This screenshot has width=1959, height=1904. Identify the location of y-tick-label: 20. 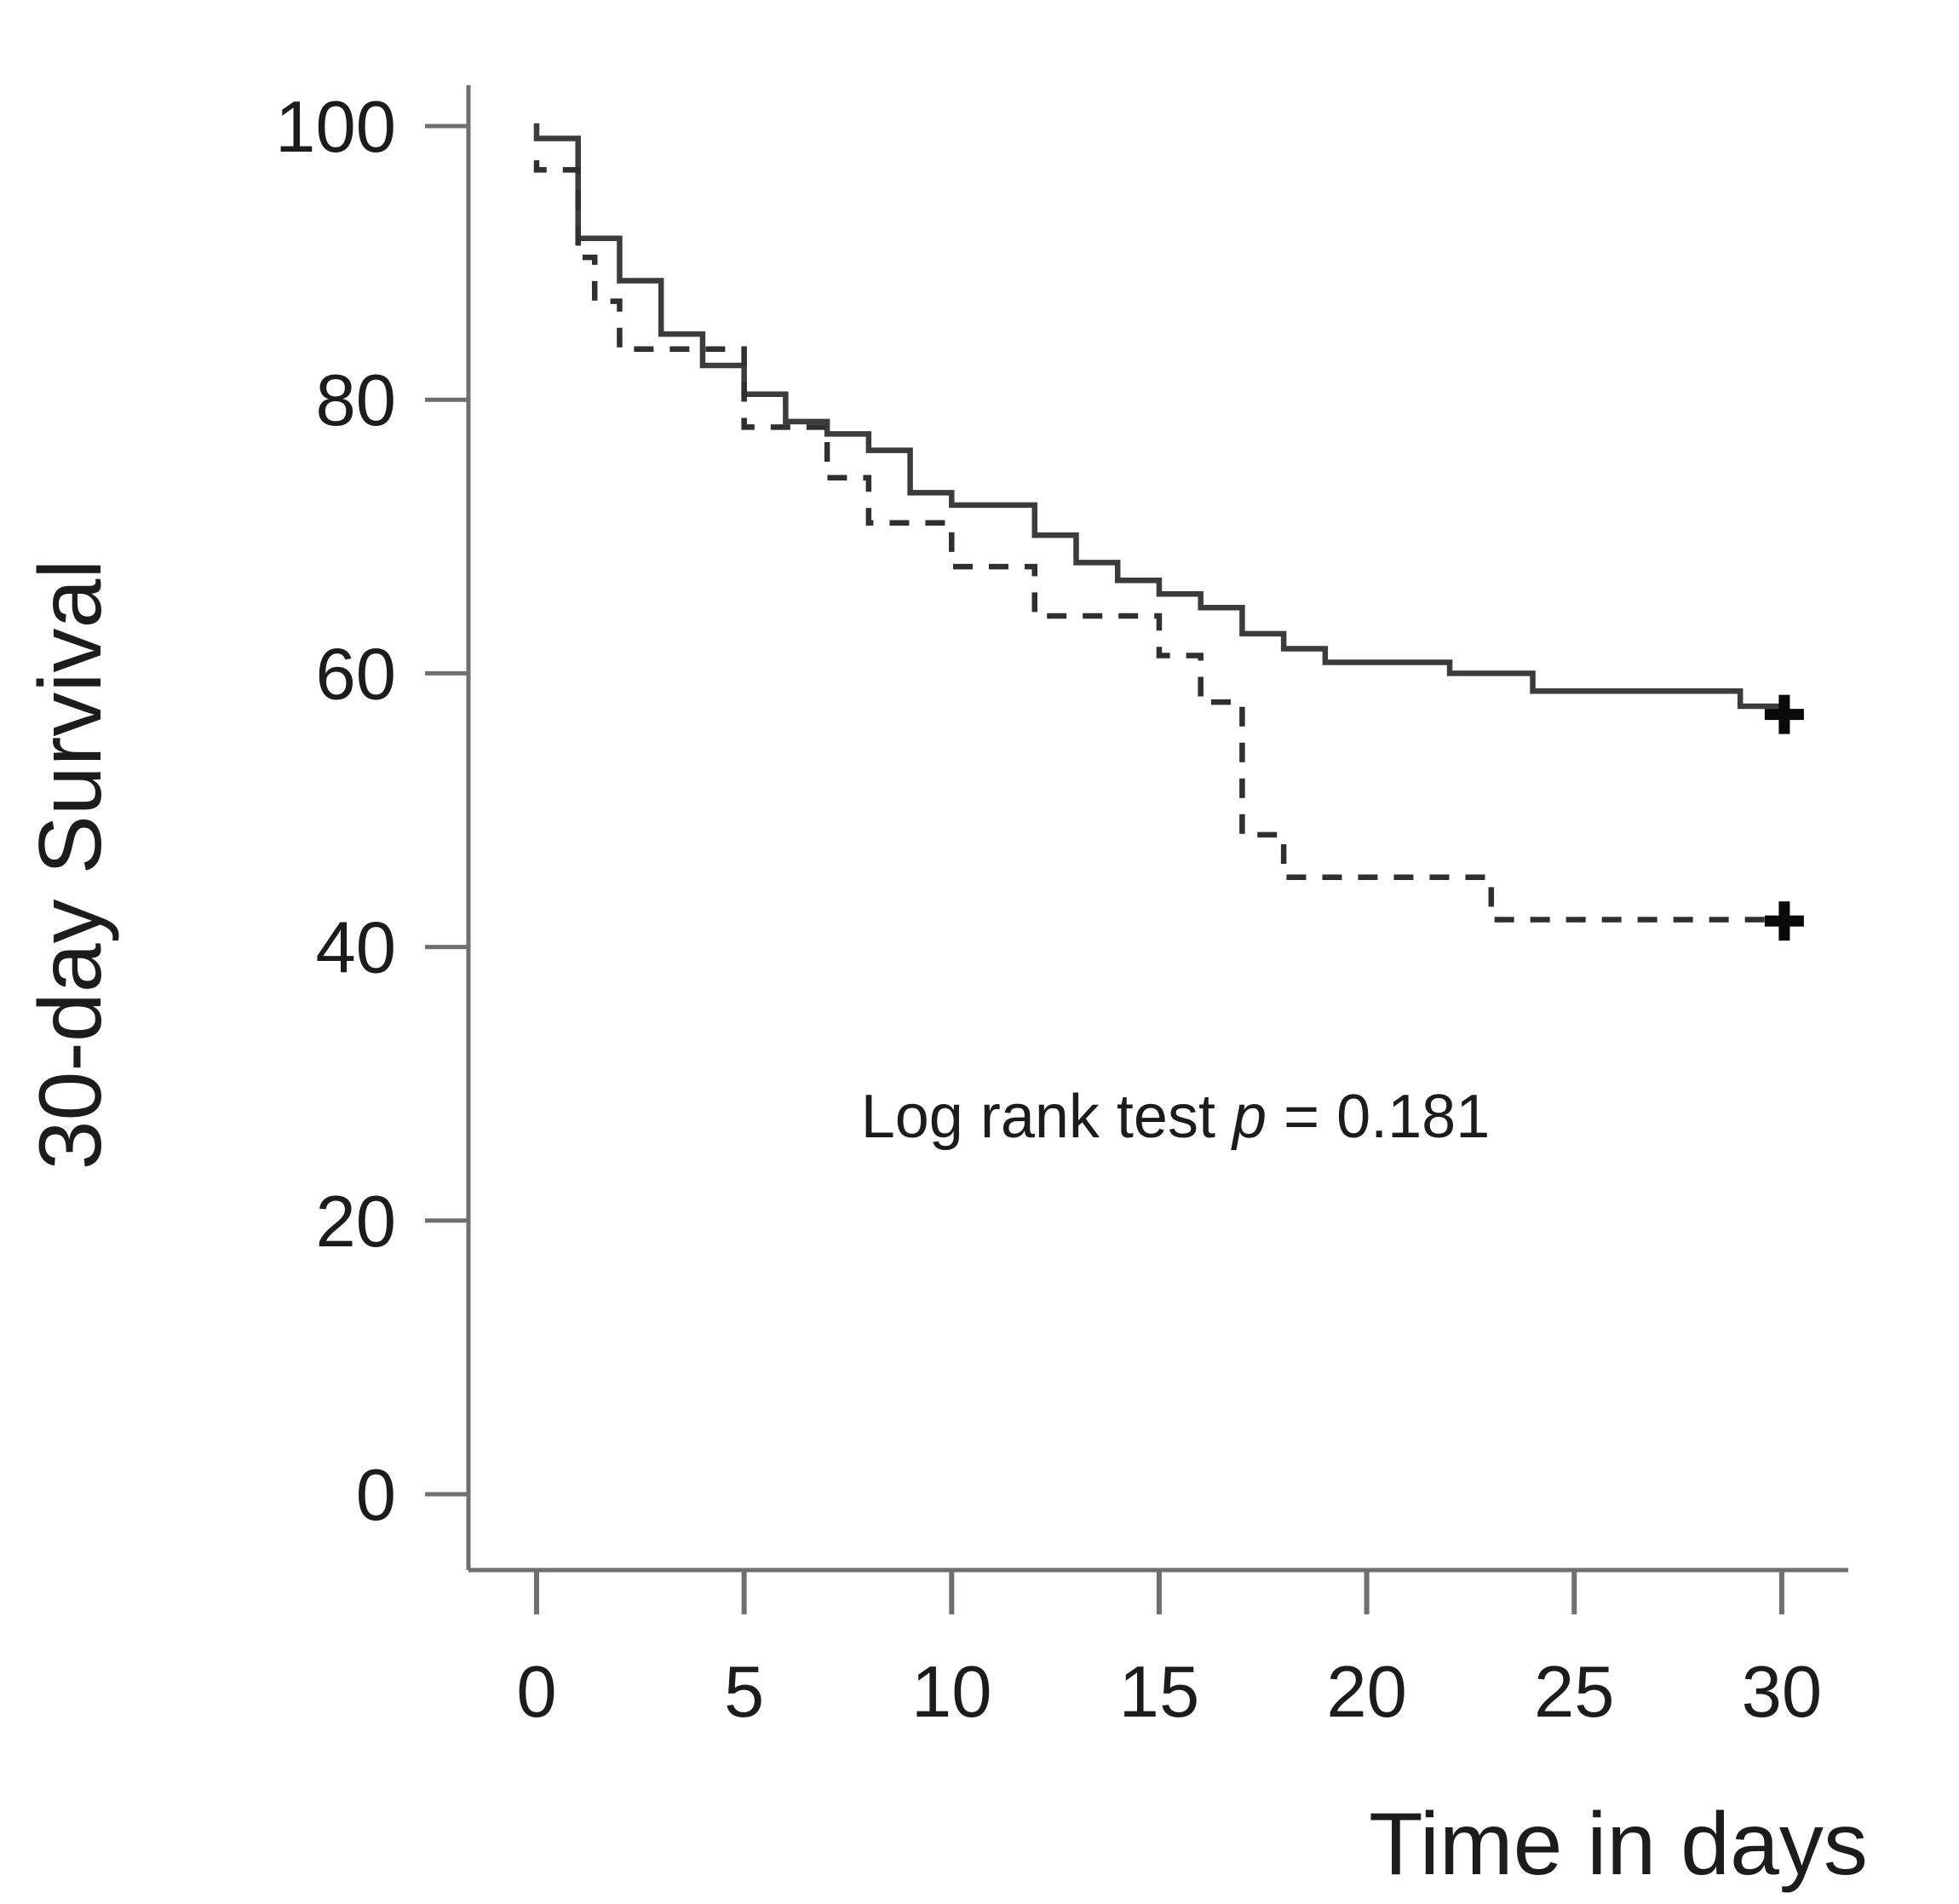
(355, 1222).